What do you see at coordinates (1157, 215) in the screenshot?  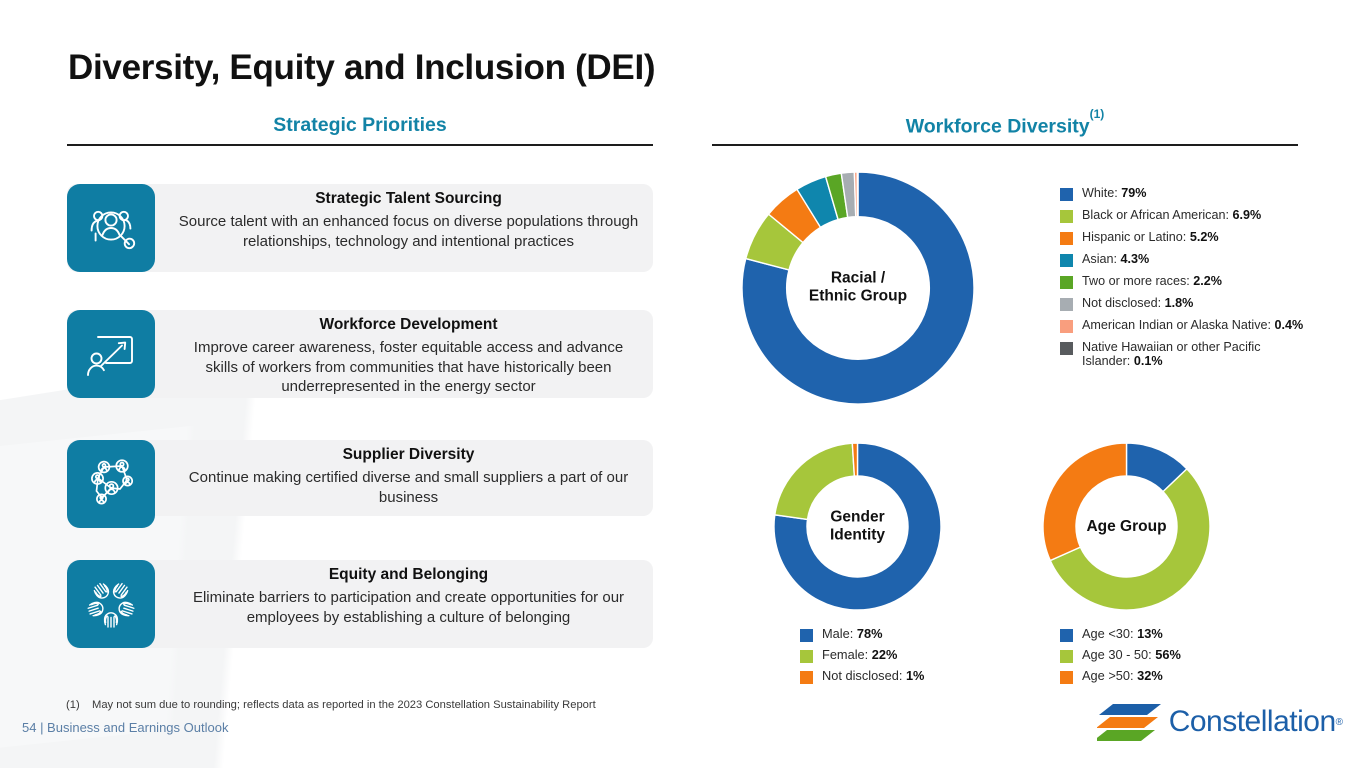 I see `legend-label-text: Black or African American:` at bounding box center [1157, 215].